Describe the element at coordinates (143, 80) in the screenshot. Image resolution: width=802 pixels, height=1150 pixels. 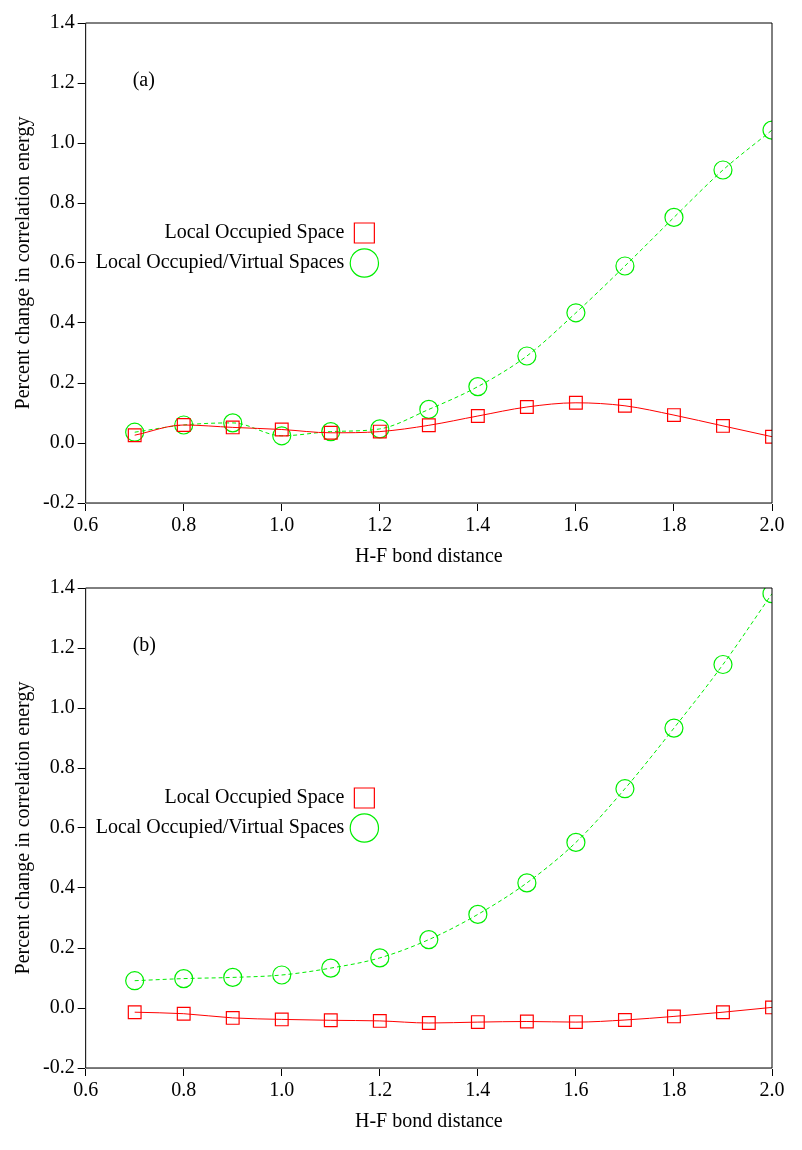
I see `annotation: (a)` at that location.